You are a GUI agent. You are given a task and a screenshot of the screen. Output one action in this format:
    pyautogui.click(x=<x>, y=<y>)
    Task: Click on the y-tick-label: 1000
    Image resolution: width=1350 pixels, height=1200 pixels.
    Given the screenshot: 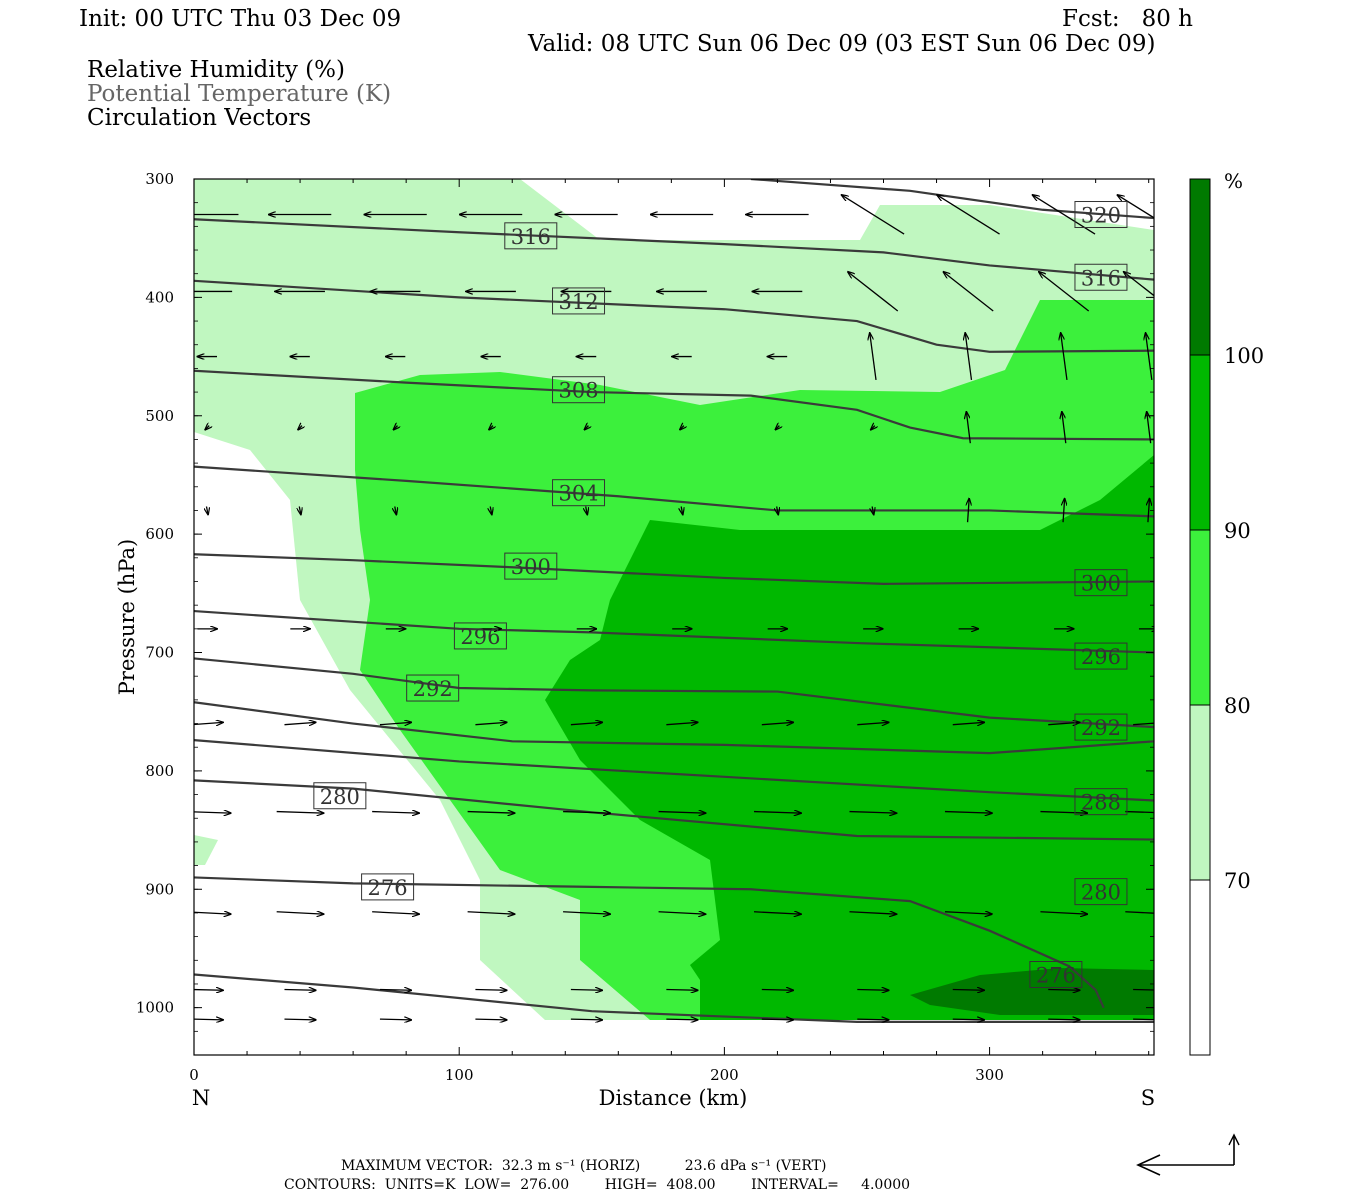 What is the action you would take?
    pyautogui.click(x=155, y=1008)
    